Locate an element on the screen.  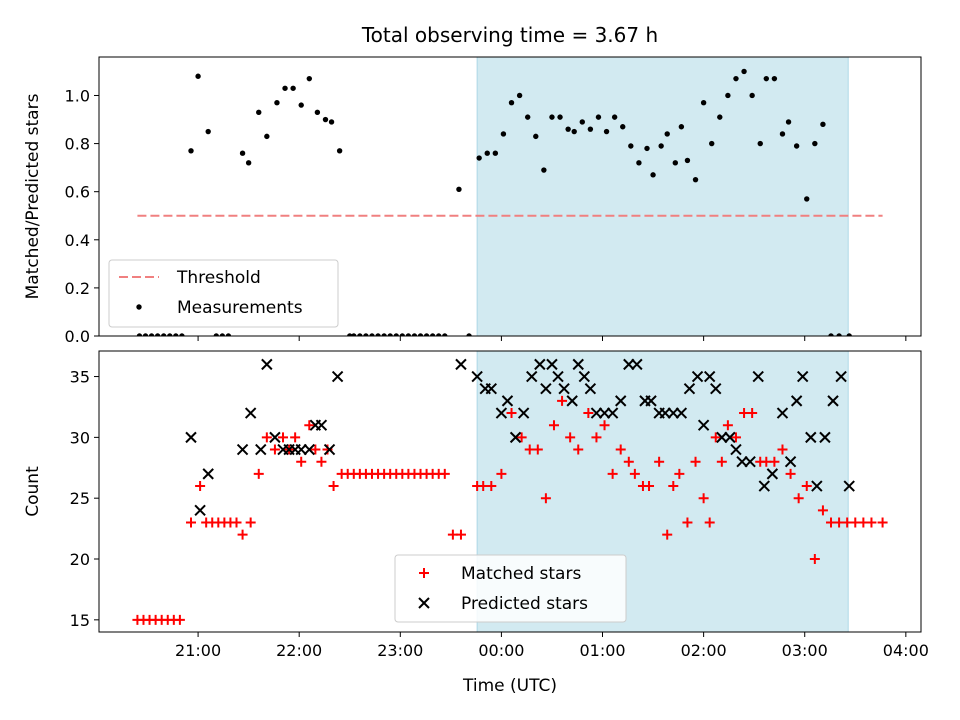
x-tick-label: 04:00 is located at coordinates (906, 650).